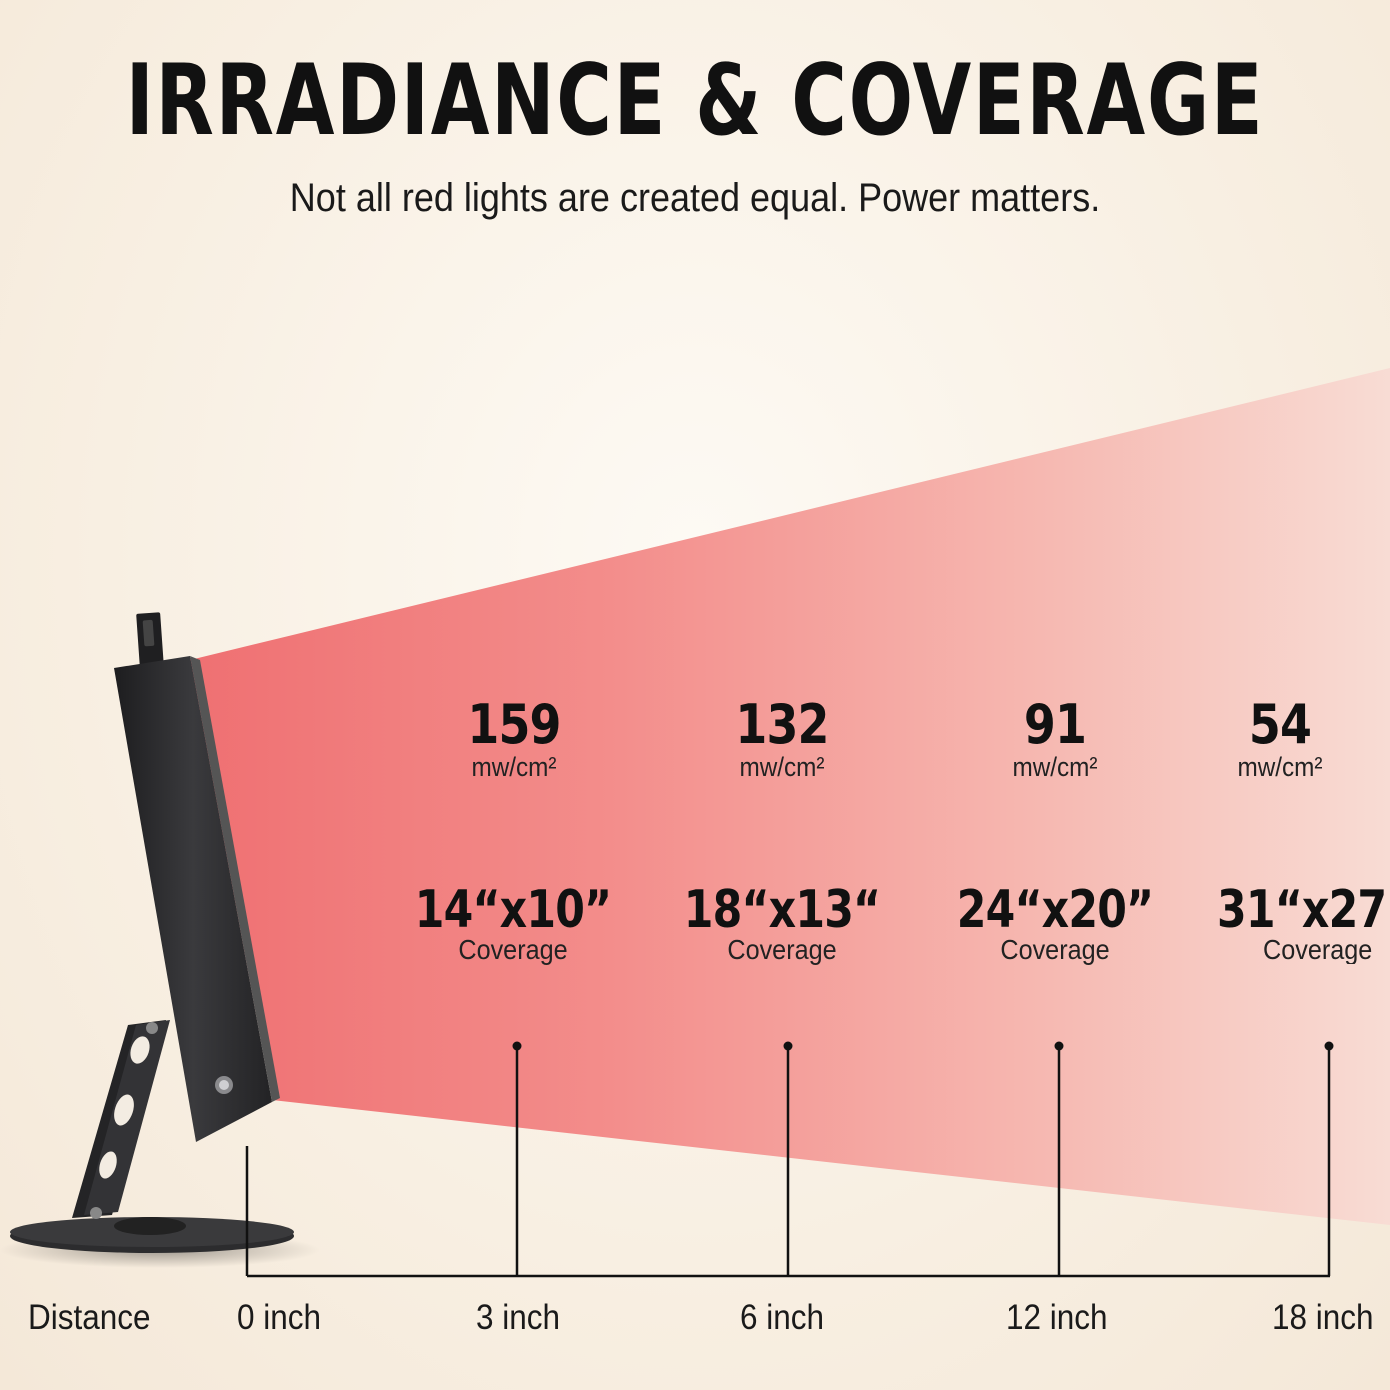  I want to click on irradiance-3-inch: 159 mw/cm², so click(514, 739).